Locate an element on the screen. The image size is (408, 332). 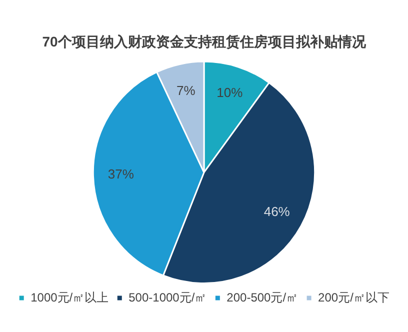
data-label: 37% is located at coordinates (121, 174).